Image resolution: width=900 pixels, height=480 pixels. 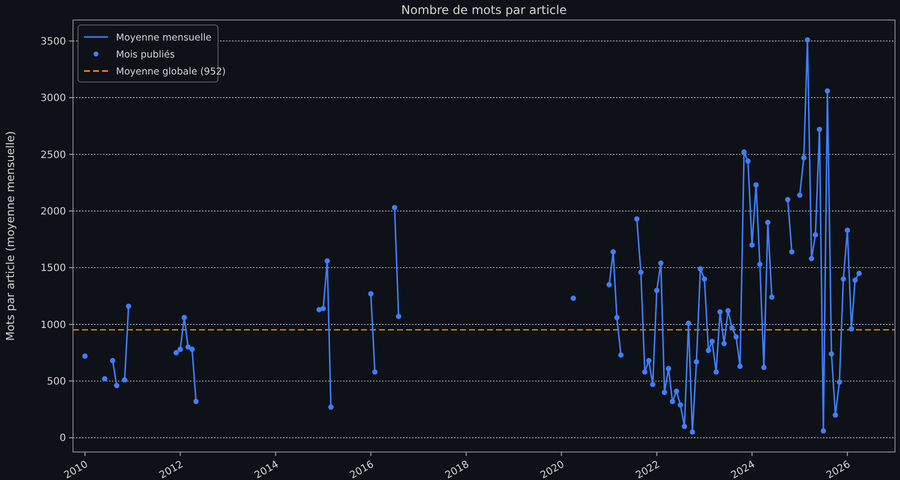 What do you see at coordinates (10, 236) in the screenshot?
I see `y-axis-title: Mots par article (moyenne mensuelle)` at bounding box center [10, 236].